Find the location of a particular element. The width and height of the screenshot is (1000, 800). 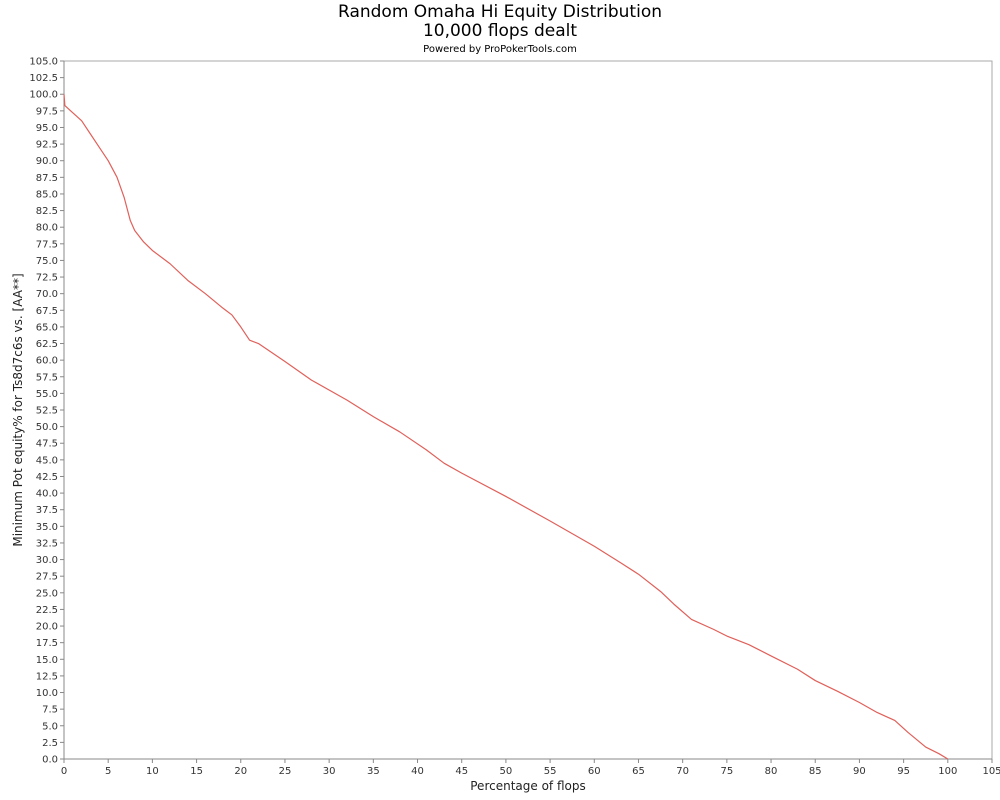

y-tick-label: 100.0 is located at coordinates (43, 95).